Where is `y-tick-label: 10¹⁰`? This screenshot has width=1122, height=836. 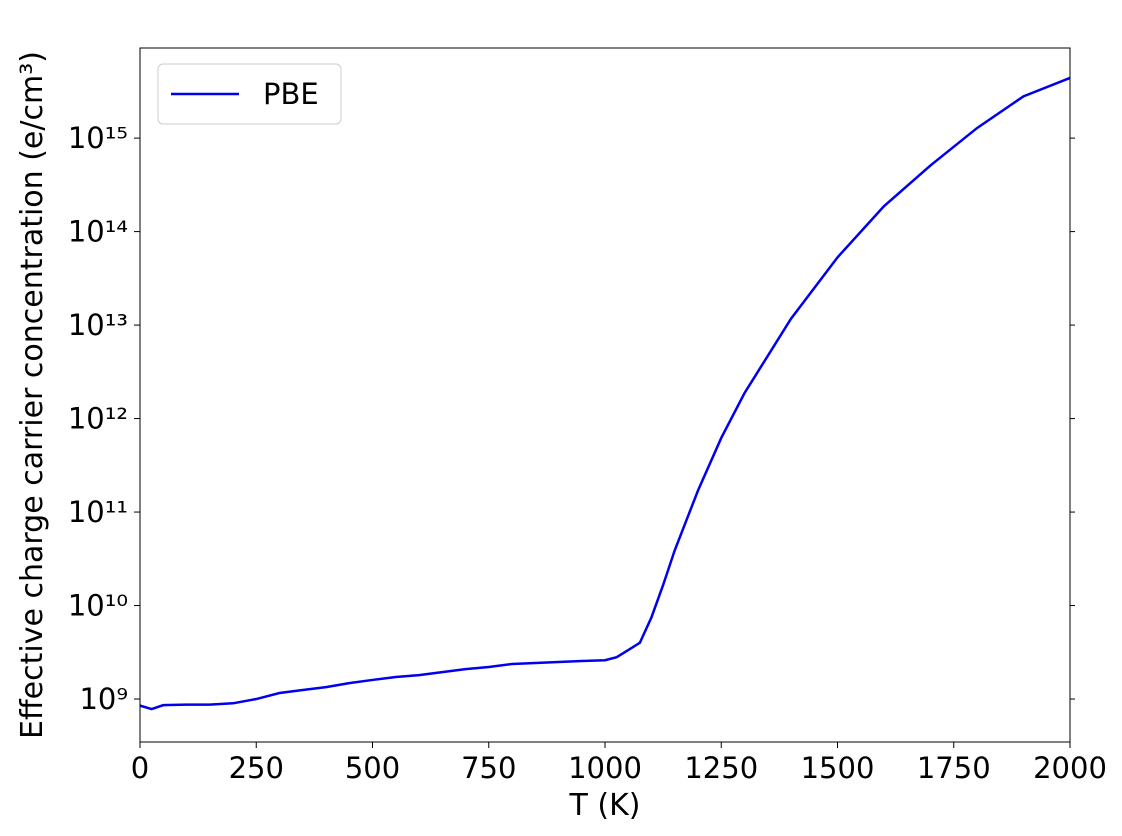 y-tick-label: 10¹⁰ is located at coordinates (98, 606).